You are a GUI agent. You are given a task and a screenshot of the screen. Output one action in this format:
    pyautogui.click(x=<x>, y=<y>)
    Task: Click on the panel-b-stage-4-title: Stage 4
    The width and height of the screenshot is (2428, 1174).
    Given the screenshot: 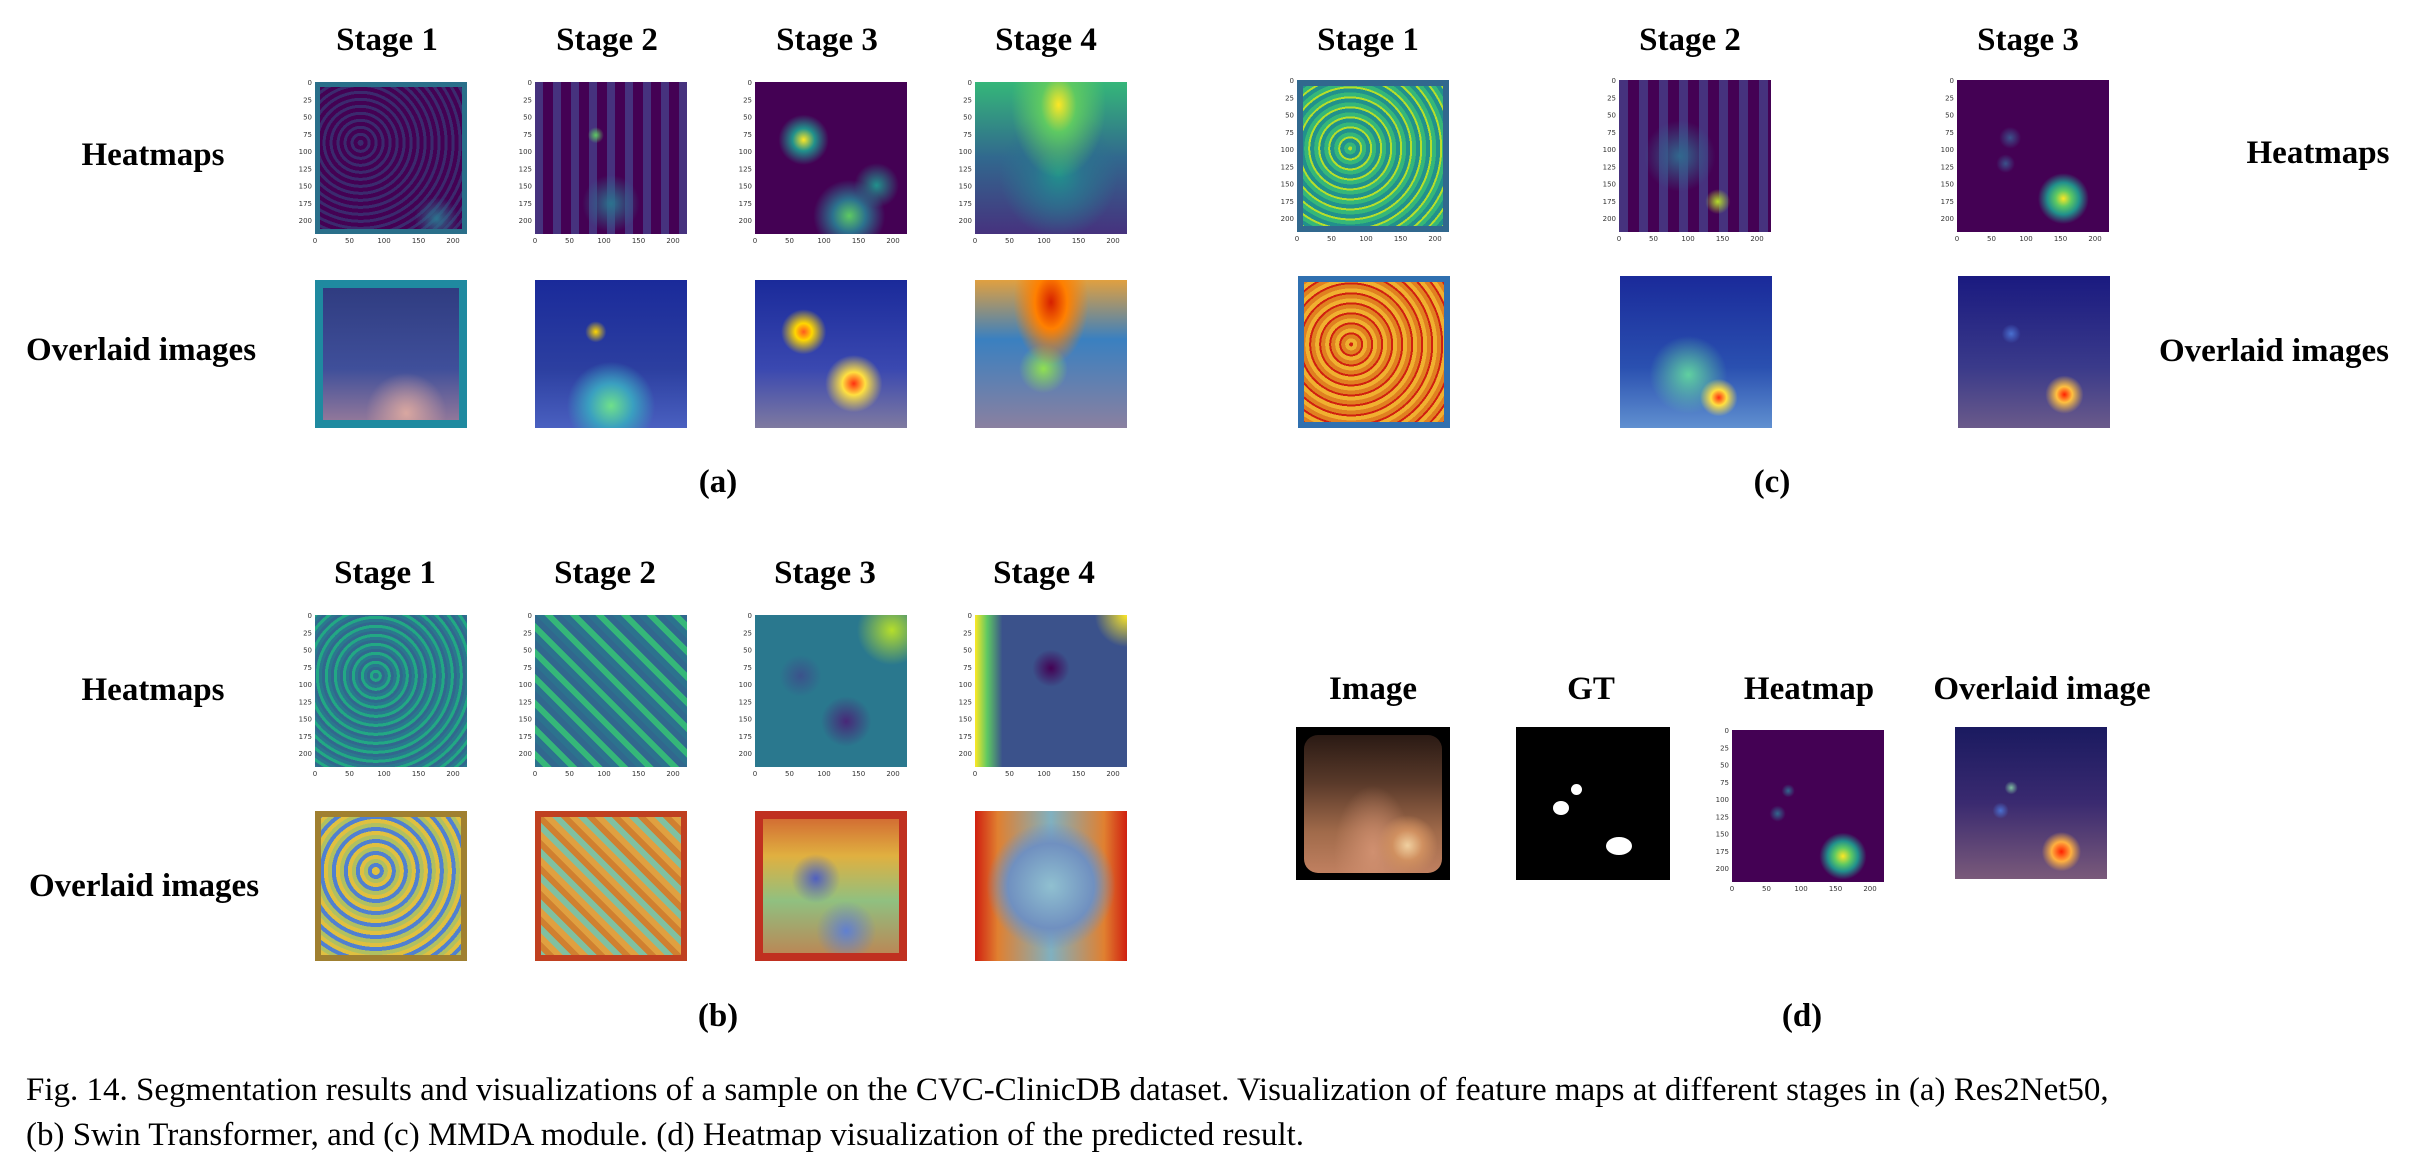 What is the action you would take?
    pyautogui.click(x=1044, y=573)
    